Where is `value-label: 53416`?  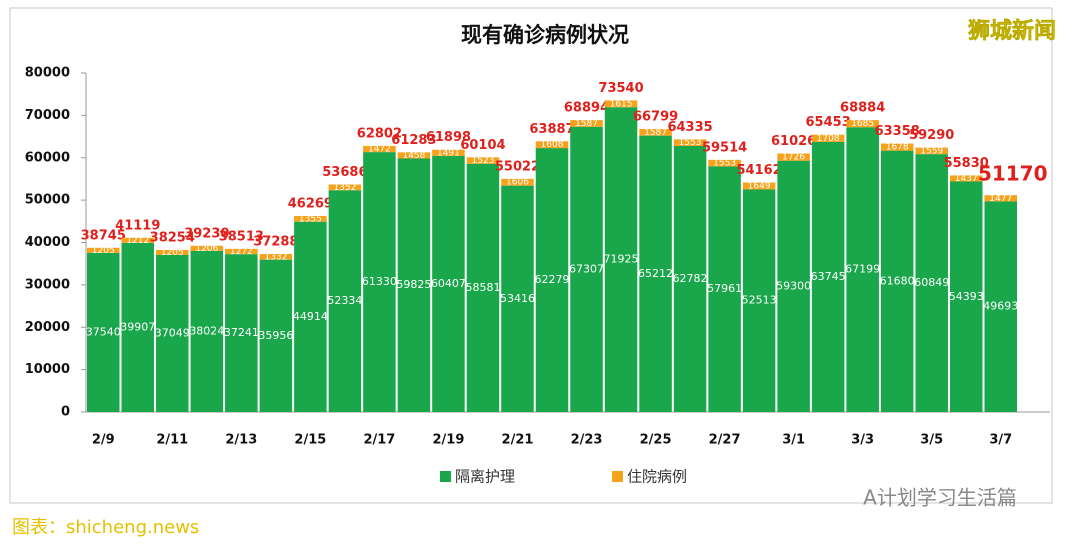
value-label: 53416 is located at coordinates (517, 298).